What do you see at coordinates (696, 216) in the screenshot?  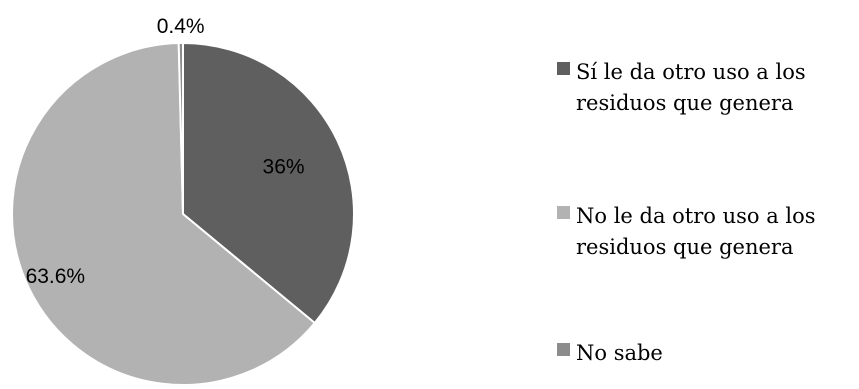 I see `legend-label-2-line-1: No le da otro uso a los` at bounding box center [696, 216].